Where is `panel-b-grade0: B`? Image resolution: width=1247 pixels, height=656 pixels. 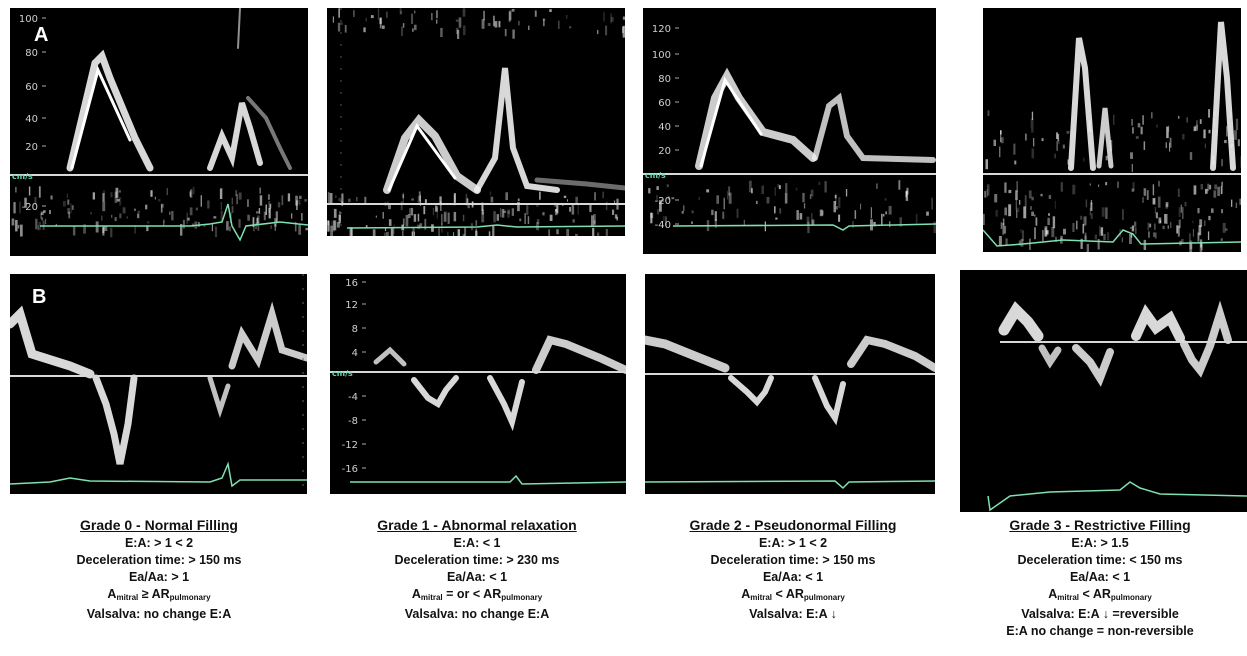 panel-b-grade0: B is located at coordinates (158, 384).